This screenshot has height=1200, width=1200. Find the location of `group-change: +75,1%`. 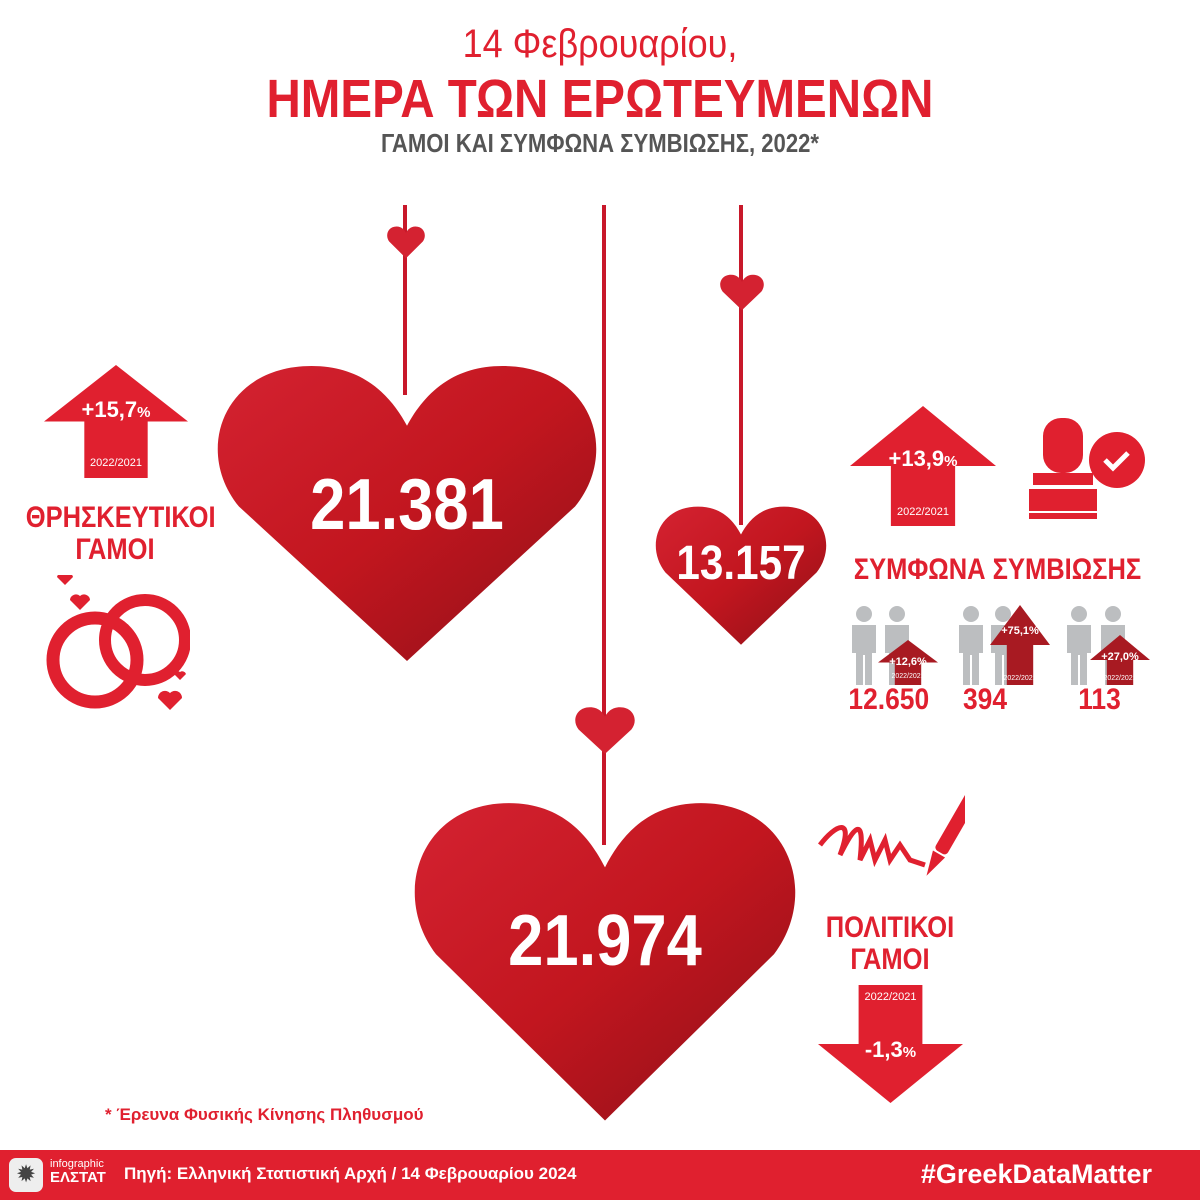

group-change: +75,1% is located at coordinates (1020, 631).